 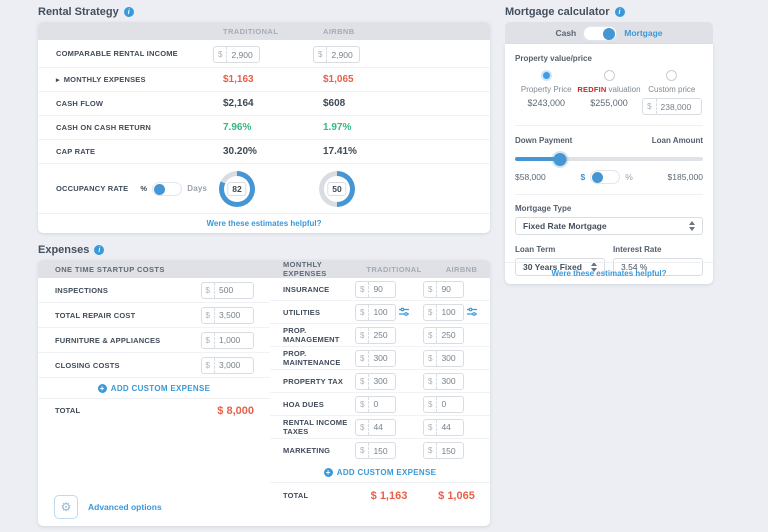 What do you see at coordinates (583, 177) in the screenshot?
I see `dollar-unit-label: $` at bounding box center [583, 177].